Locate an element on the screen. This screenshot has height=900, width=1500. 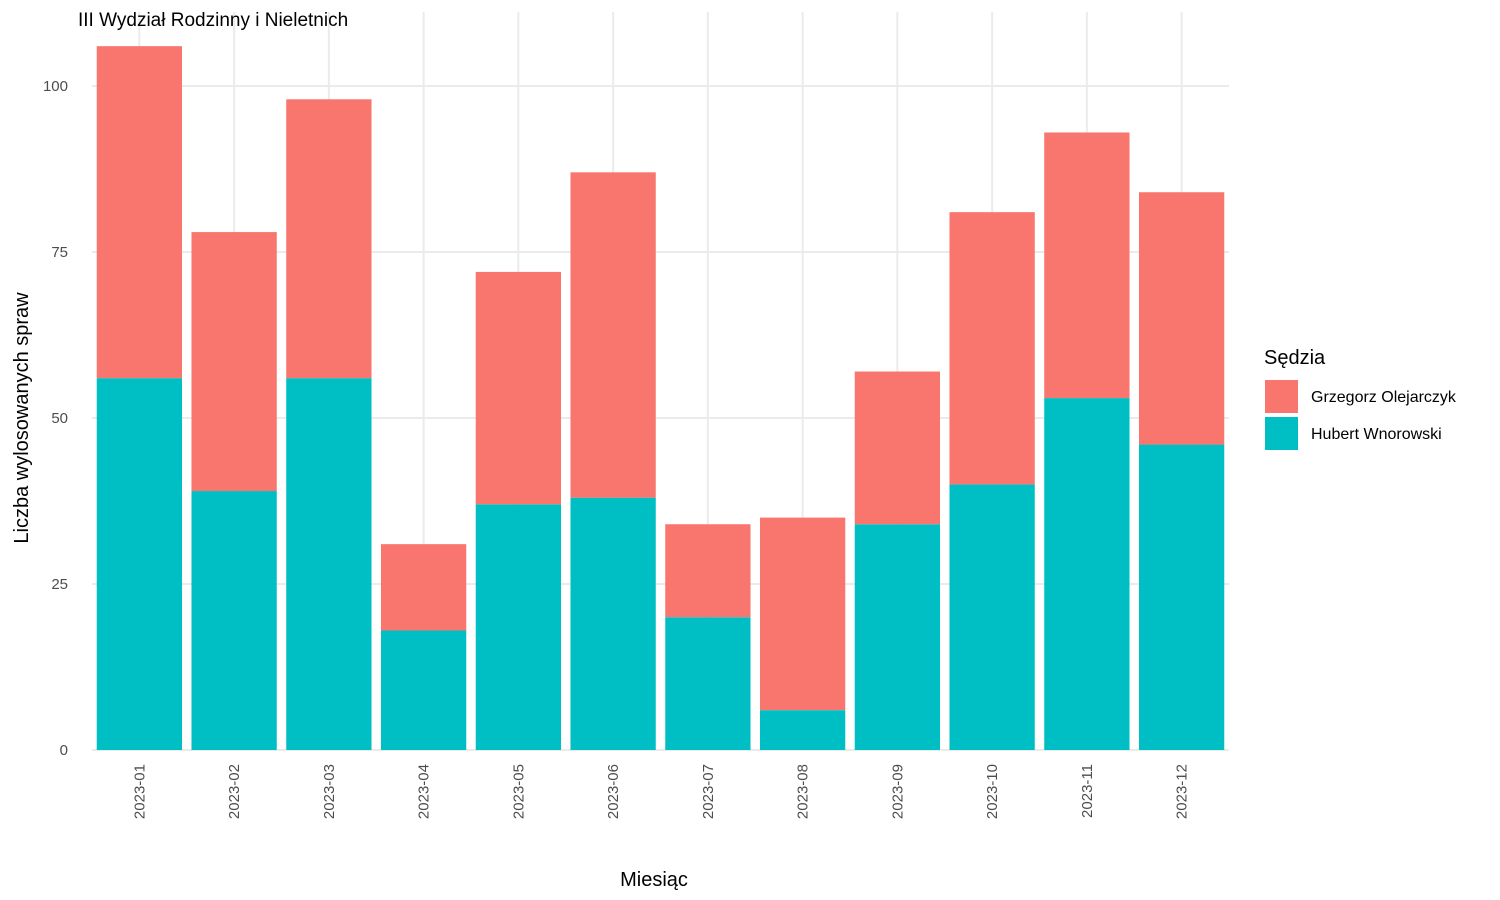
x-tick-label: 2023-10 is located at coordinates (992, 791).